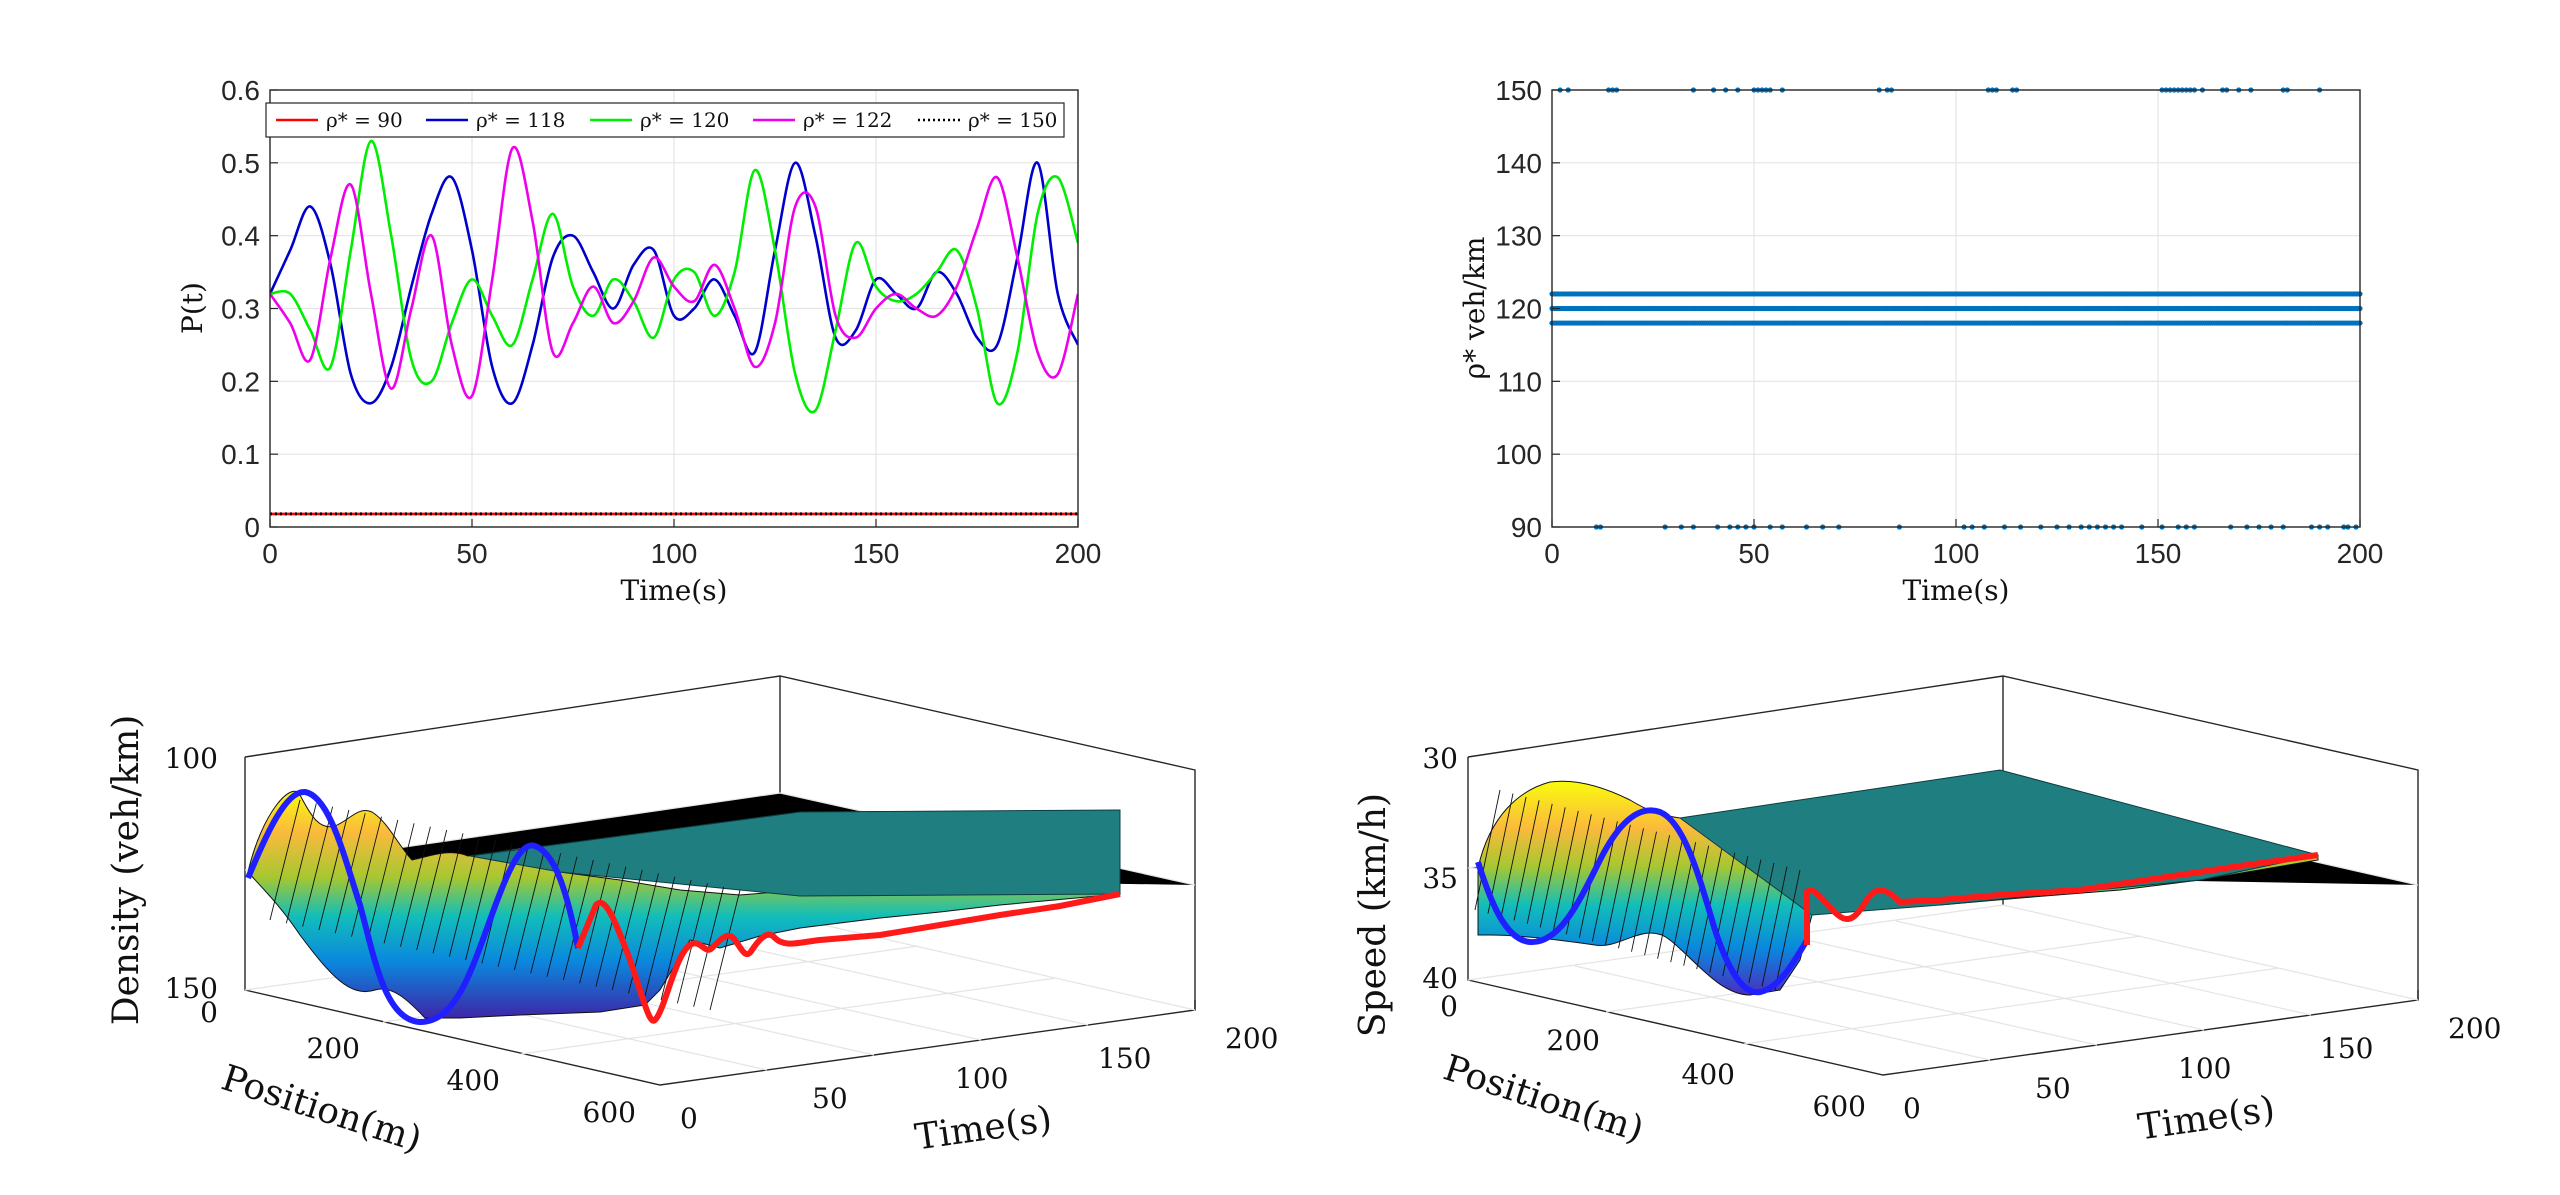 This screenshot has width=2560, height=1195. What do you see at coordinates (1519, 381) in the screenshot?
I see `y-tick-label: 110` at bounding box center [1519, 381].